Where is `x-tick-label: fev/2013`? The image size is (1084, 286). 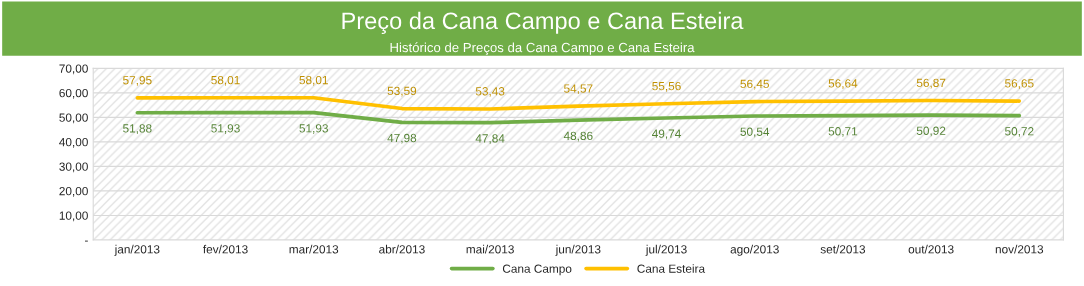 x-tick-label: fev/2013 is located at coordinates (225, 249).